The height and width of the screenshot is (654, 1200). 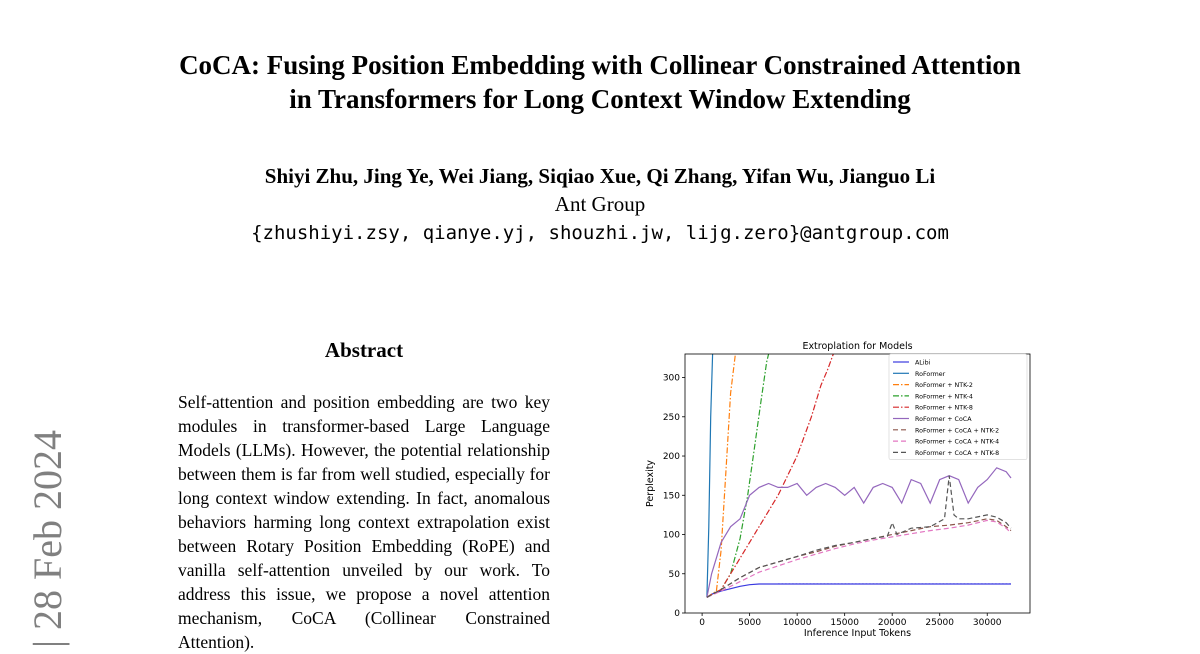 What do you see at coordinates (987, 623) in the screenshot?
I see `x-tick-label: 30000` at bounding box center [987, 623].